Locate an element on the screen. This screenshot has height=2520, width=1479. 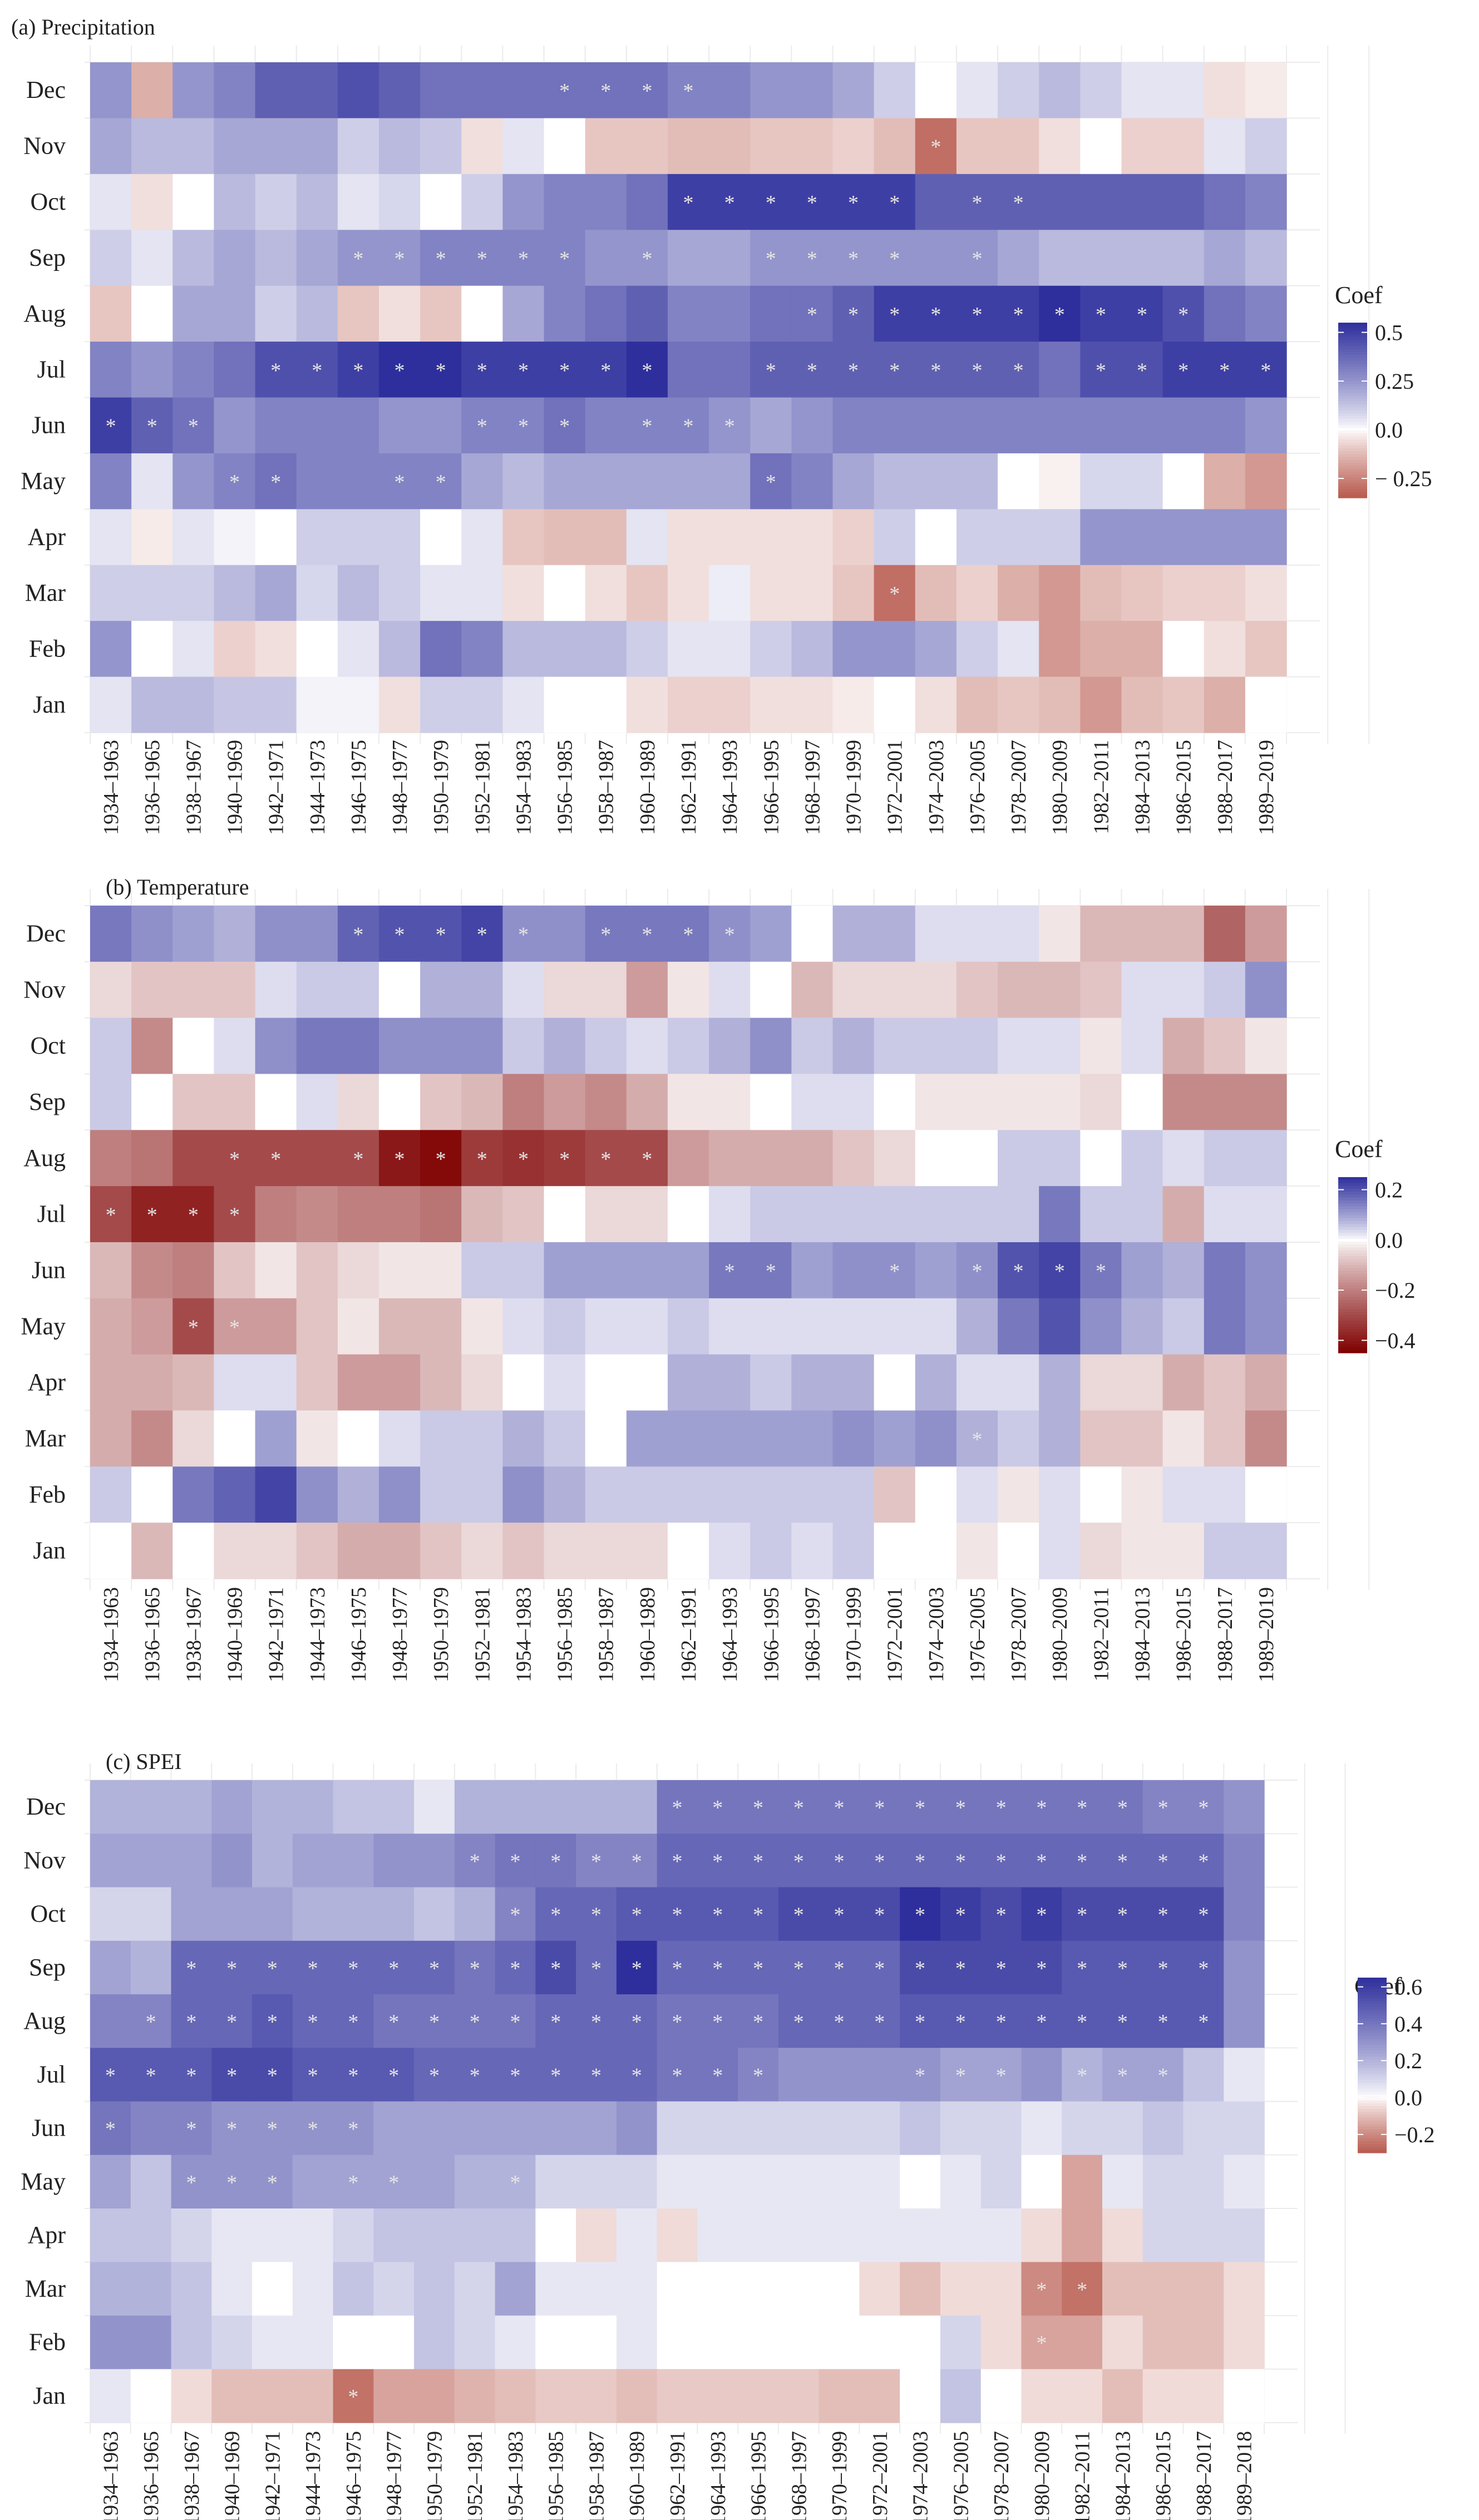
period-label: 1950–1979 is located at coordinates (441, 1634).